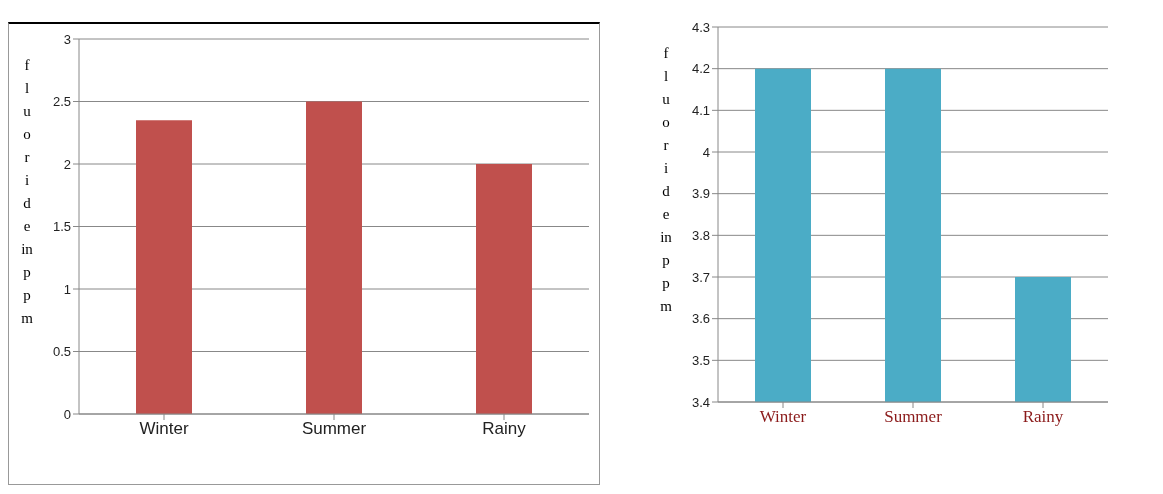 This screenshot has height=494, width=1163. Describe the element at coordinates (700, 110) in the screenshot. I see `y-tick-label: 4.1` at that location.